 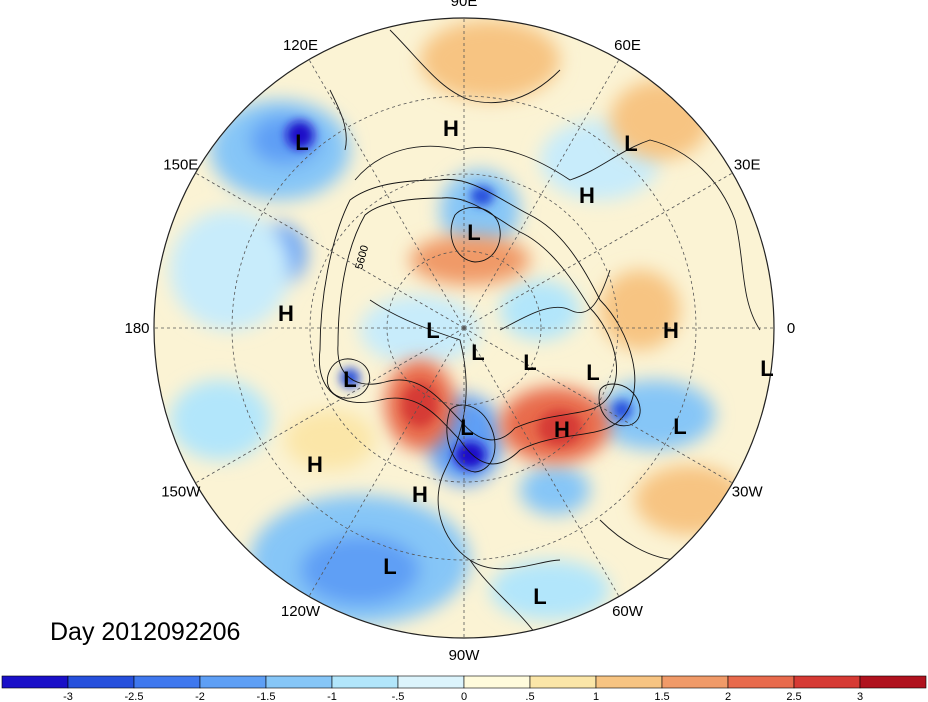 What do you see at coordinates (628, 611) in the screenshot?
I see `longitude-label: 60W` at bounding box center [628, 611].